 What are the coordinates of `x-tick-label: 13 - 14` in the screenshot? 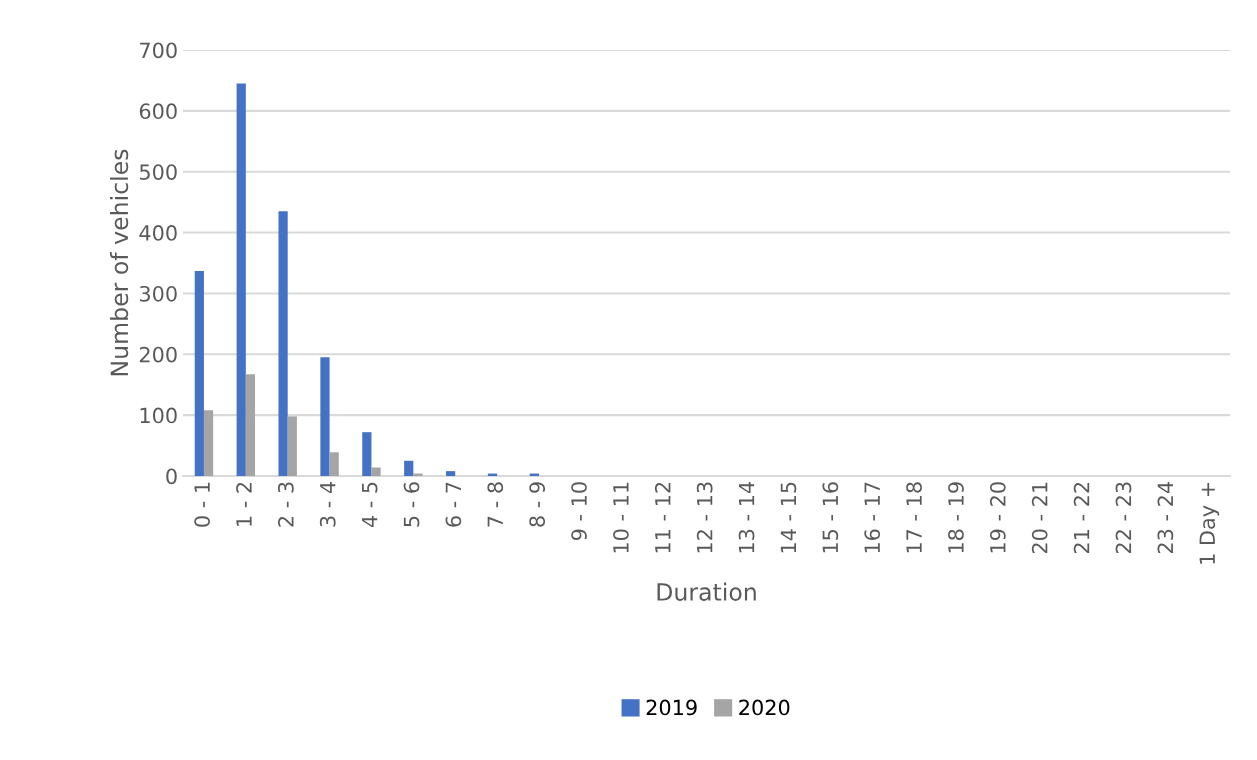 It's located at (746, 517).